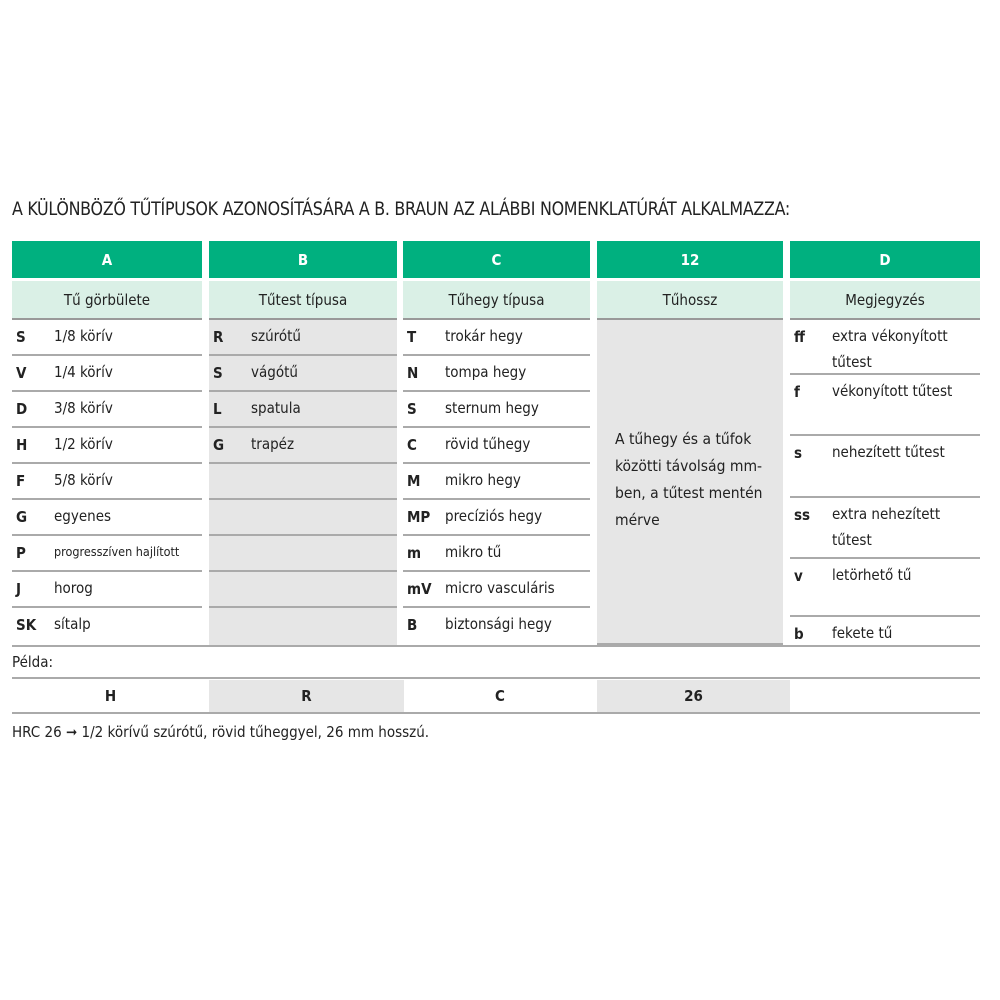 The height and width of the screenshot is (1000, 1000). What do you see at coordinates (217, 409) in the screenshot?
I see `item-code: L` at bounding box center [217, 409].